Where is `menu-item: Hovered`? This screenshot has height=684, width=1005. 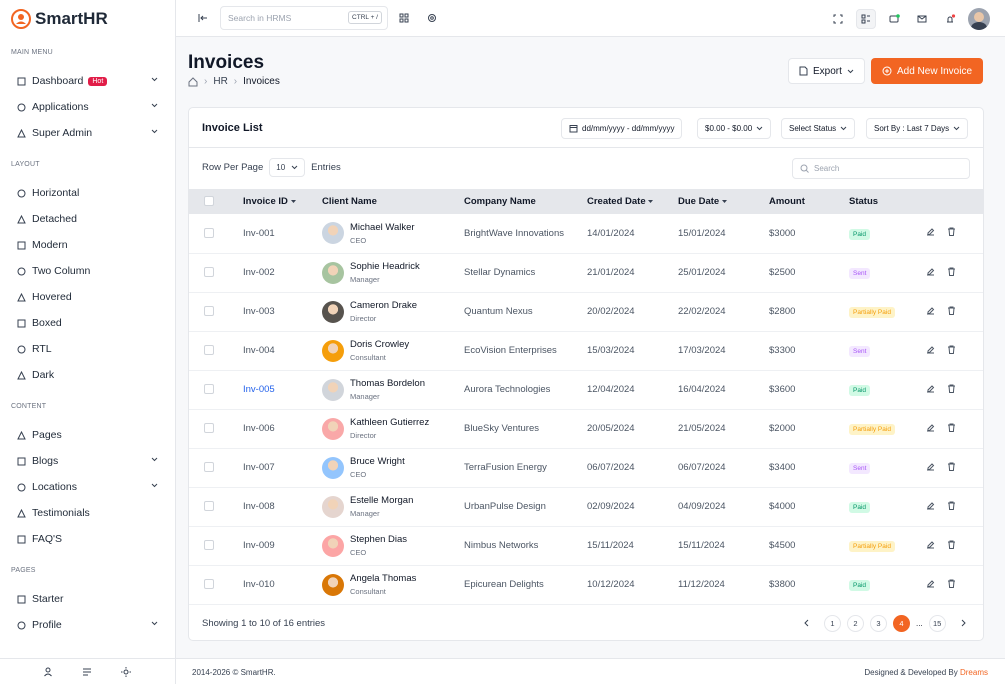
menu-item: Hovered is located at coordinates (87, 297).